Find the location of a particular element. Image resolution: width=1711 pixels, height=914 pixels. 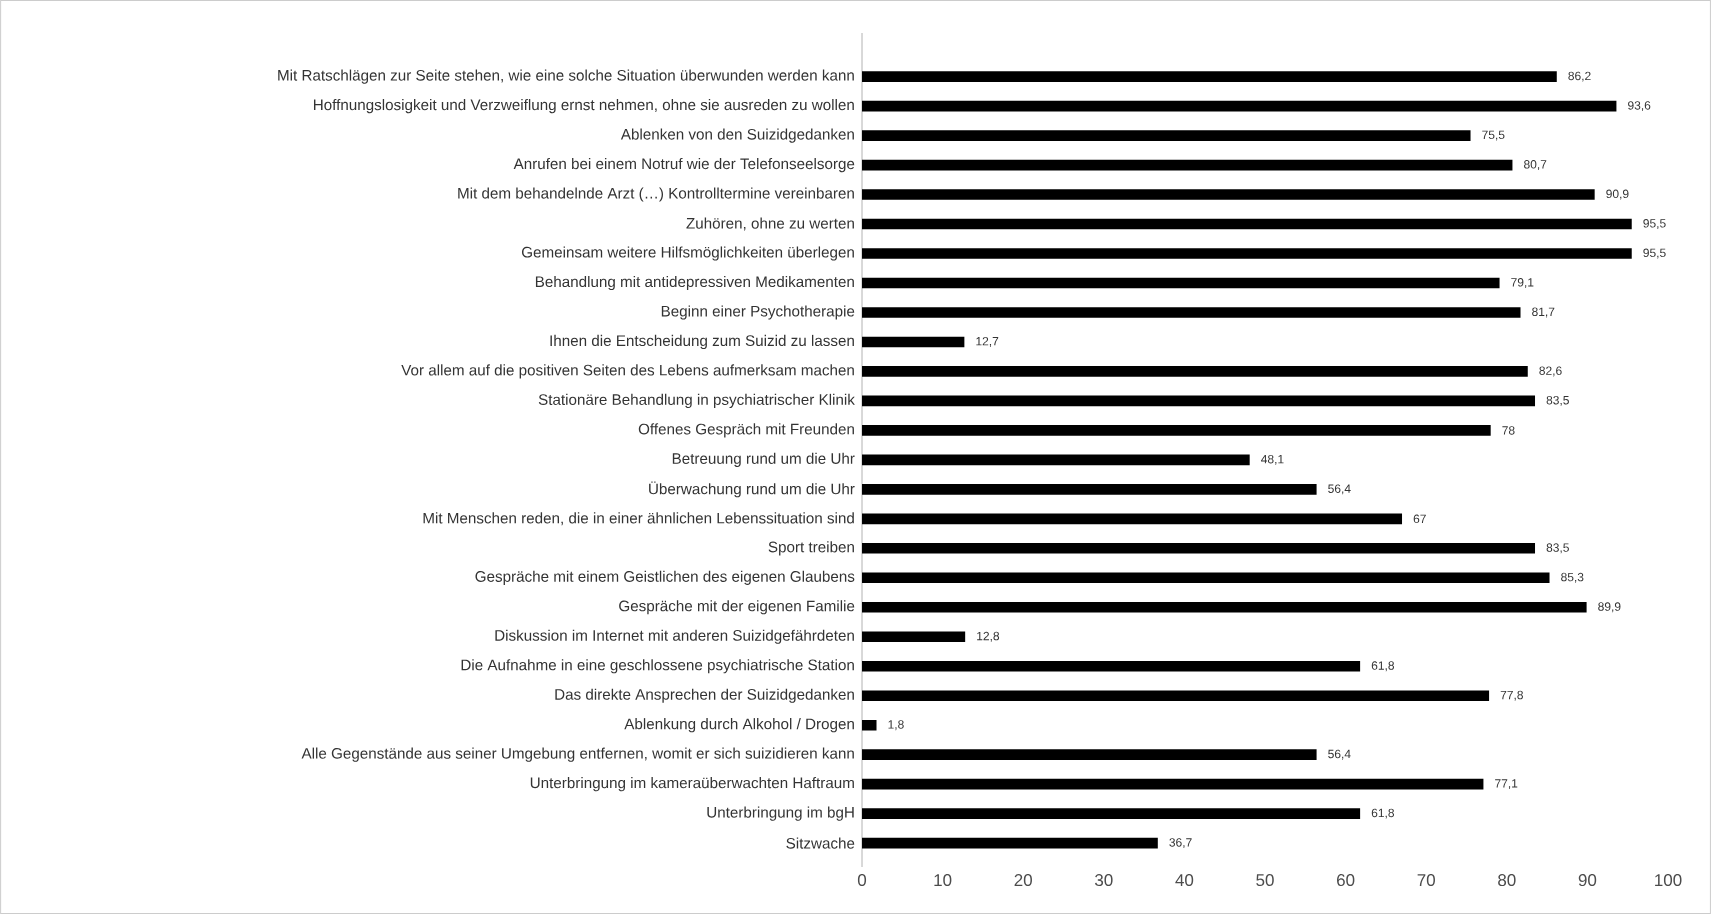

x-tick-label: 60 is located at coordinates (1346, 880).